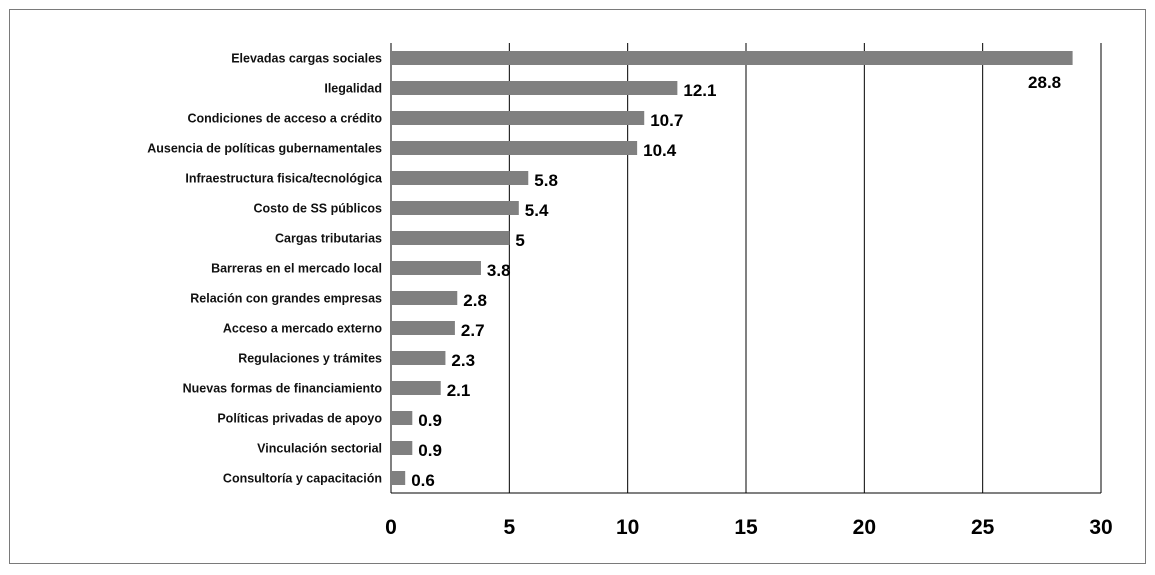  Describe the element at coordinates (983, 527) in the screenshot. I see `x-tick-label: 25` at that location.